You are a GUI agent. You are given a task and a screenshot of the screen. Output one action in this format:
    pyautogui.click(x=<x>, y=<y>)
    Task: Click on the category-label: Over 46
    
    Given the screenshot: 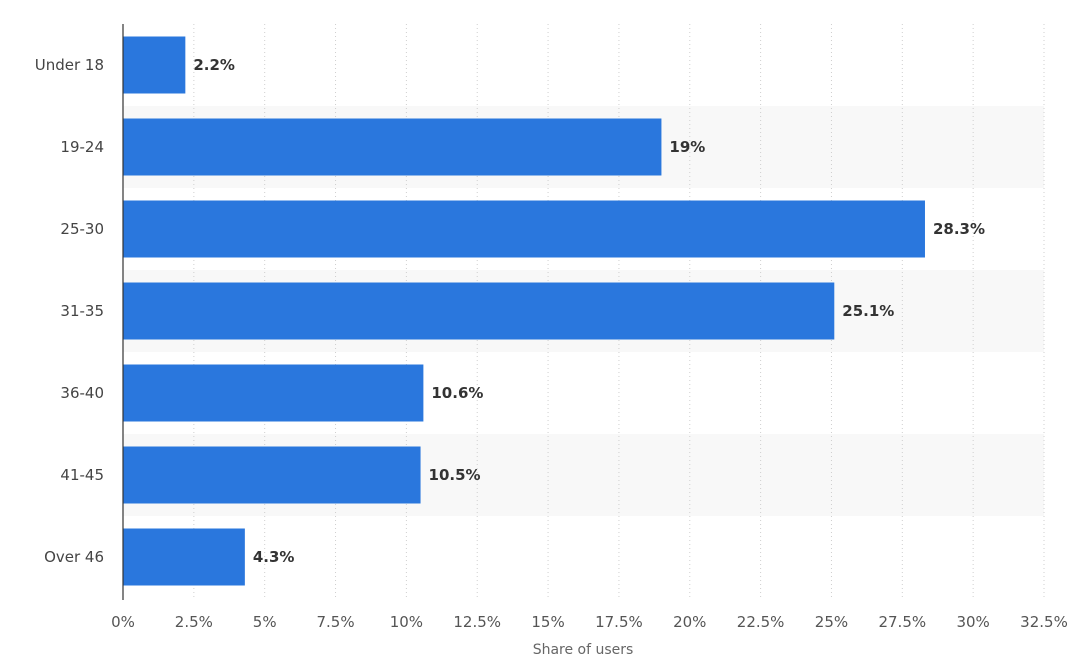 What is the action you would take?
    pyautogui.click(x=74, y=557)
    